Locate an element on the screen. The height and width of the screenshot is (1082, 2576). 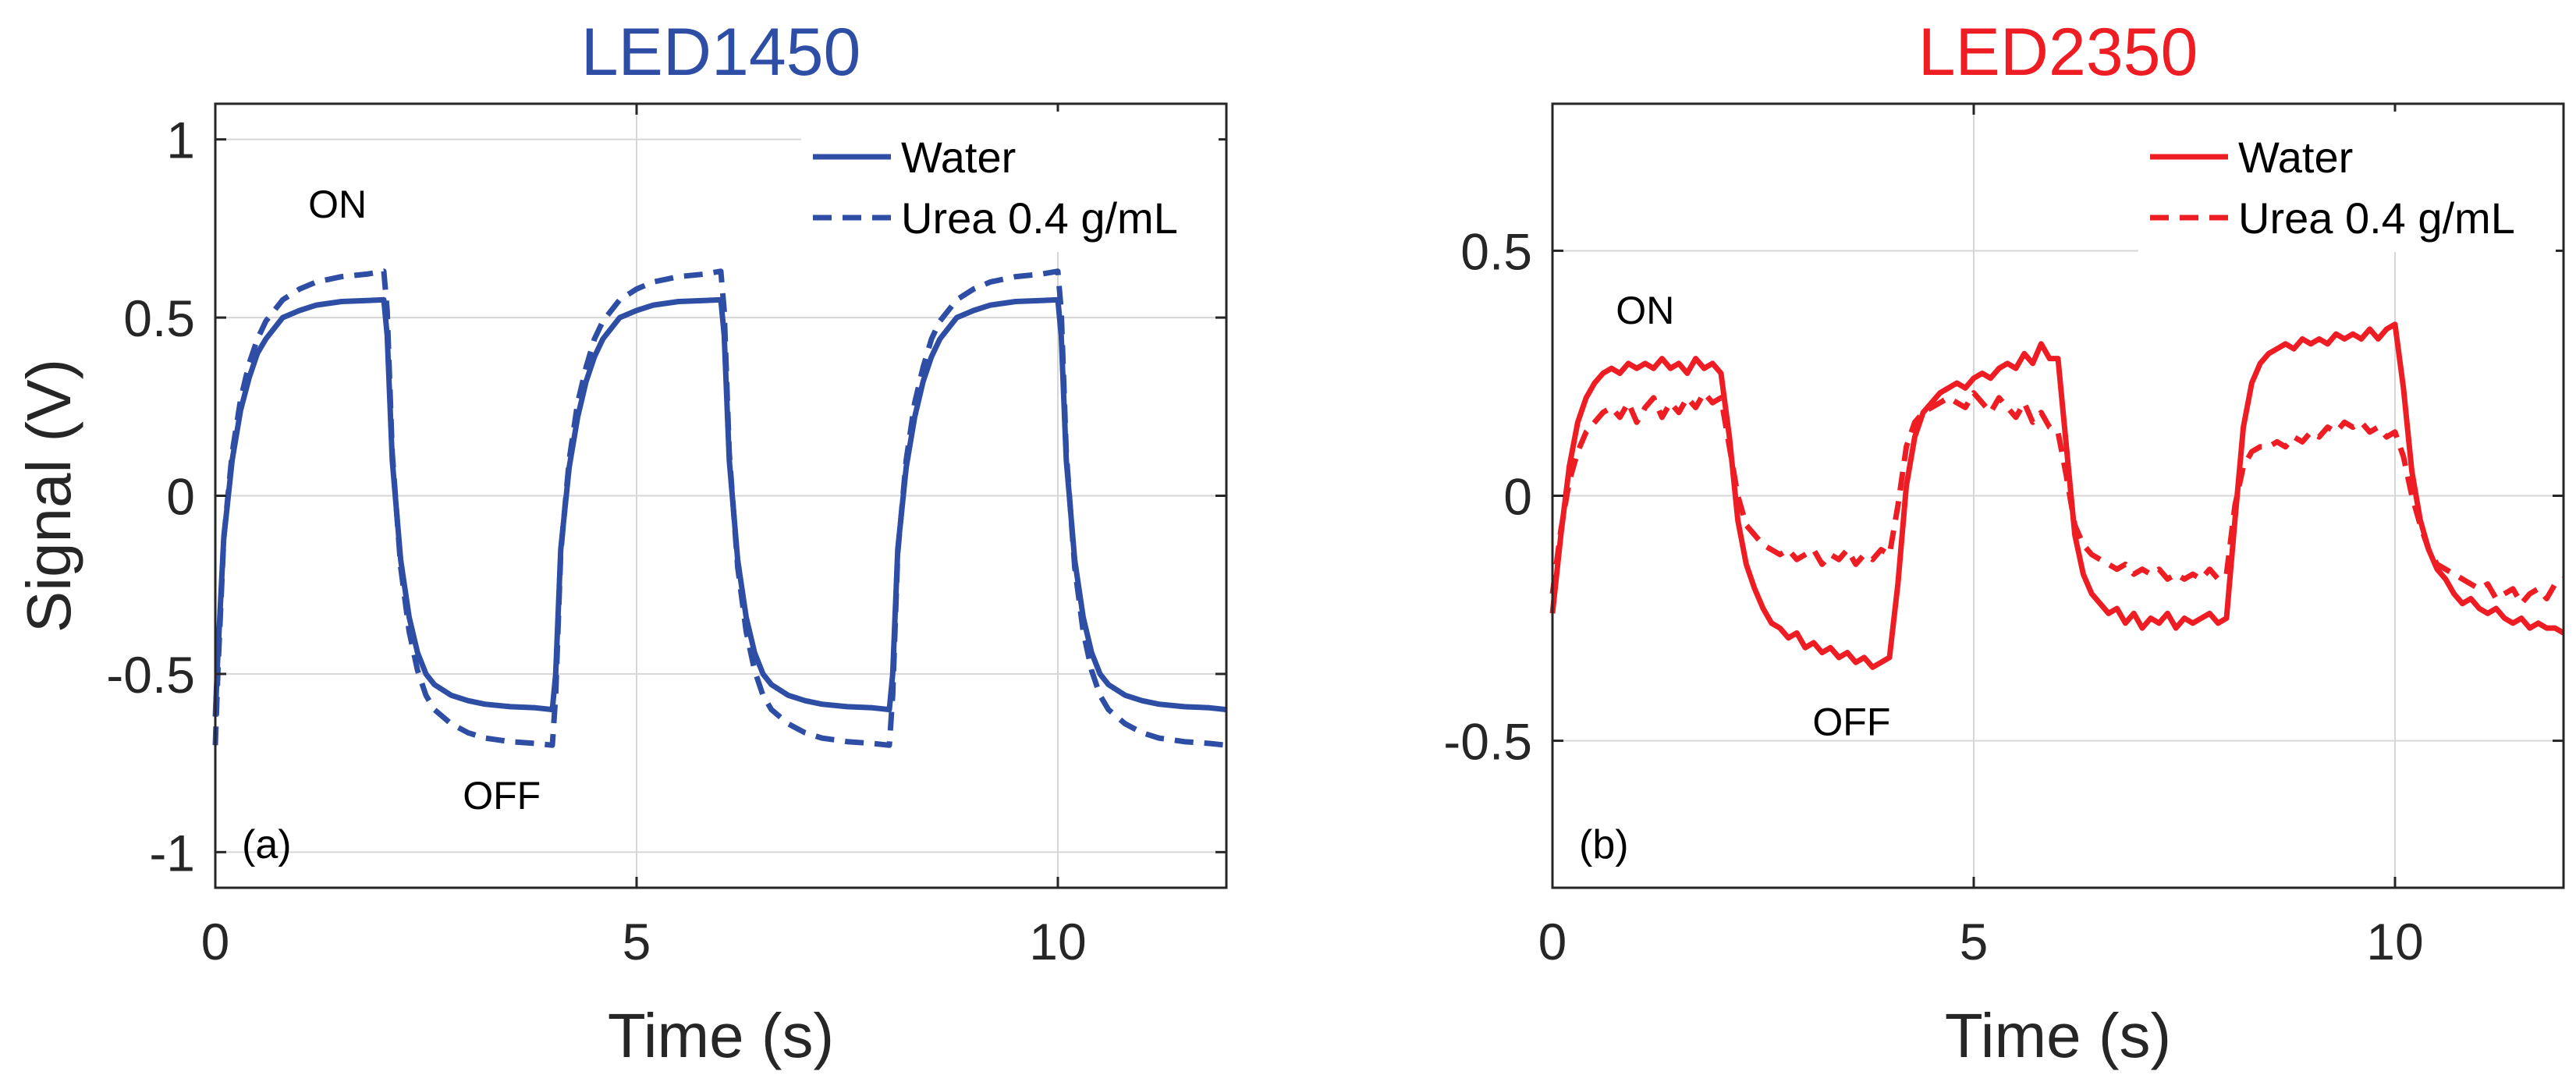
series-line-water is located at coordinates (2057, 495).